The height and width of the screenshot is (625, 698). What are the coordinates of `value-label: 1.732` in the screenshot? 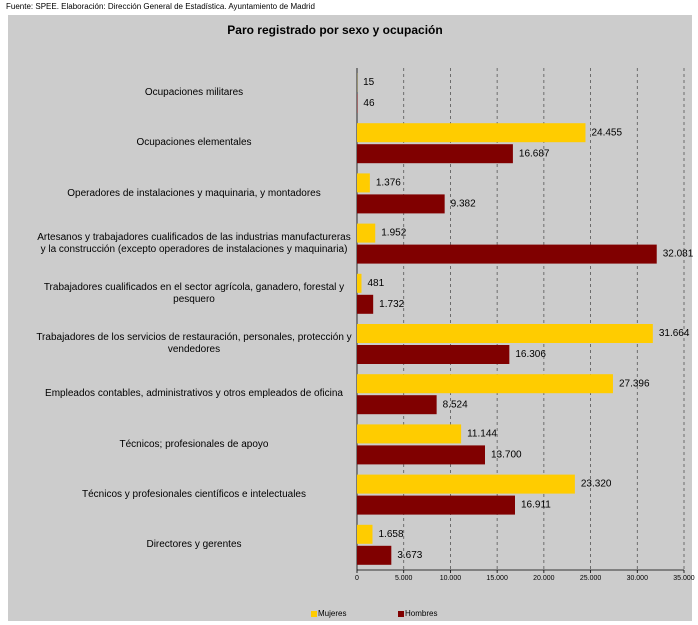 It's located at (391, 304).